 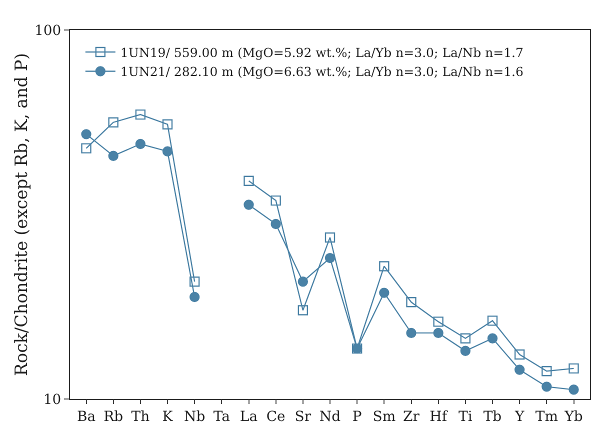 What do you see at coordinates (221, 416) in the screenshot?
I see `x-tick-label: Ta` at bounding box center [221, 416].